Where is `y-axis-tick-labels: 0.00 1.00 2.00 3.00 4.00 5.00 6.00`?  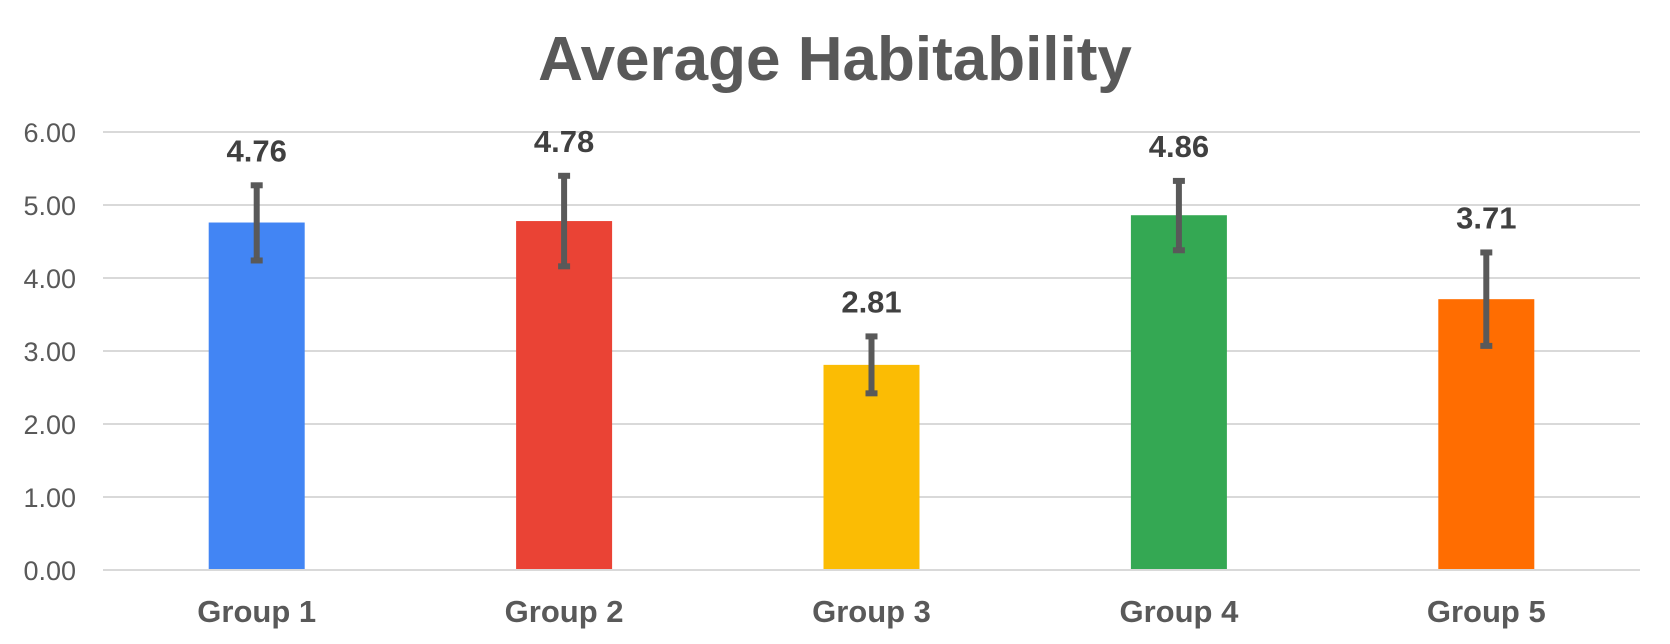
y-axis-tick-labels: 0.00 1.00 2.00 3.00 4.00 5.00 6.00 is located at coordinates (49, 352).